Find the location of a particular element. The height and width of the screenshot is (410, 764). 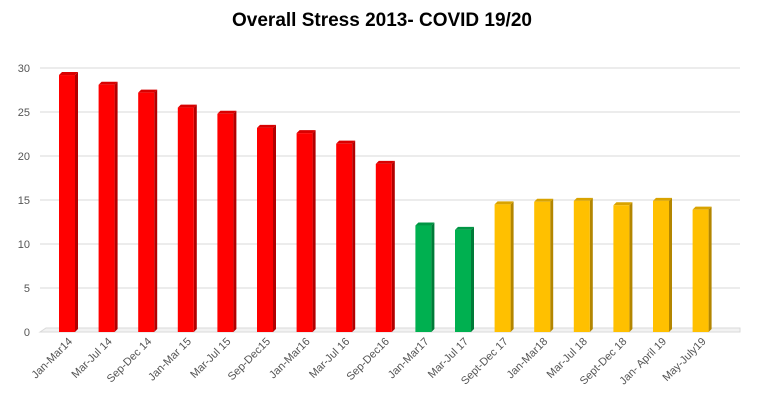

x-tick-label: Jan-Mar18 is located at coordinates (528, 359).